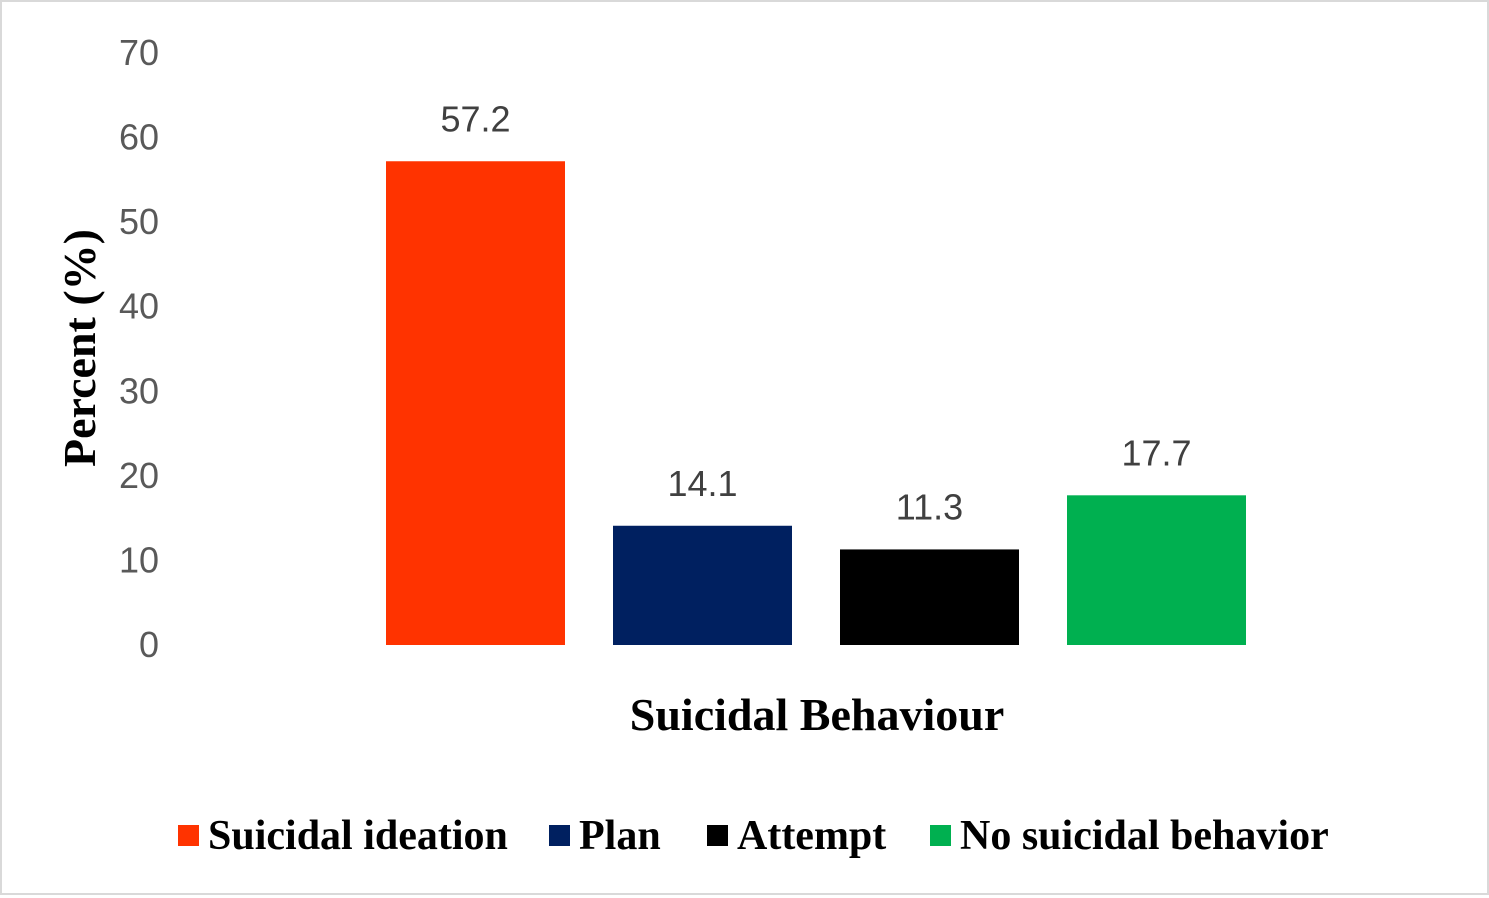  Describe the element at coordinates (620, 836) in the screenshot. I see `legend-label: Plan` at that location.